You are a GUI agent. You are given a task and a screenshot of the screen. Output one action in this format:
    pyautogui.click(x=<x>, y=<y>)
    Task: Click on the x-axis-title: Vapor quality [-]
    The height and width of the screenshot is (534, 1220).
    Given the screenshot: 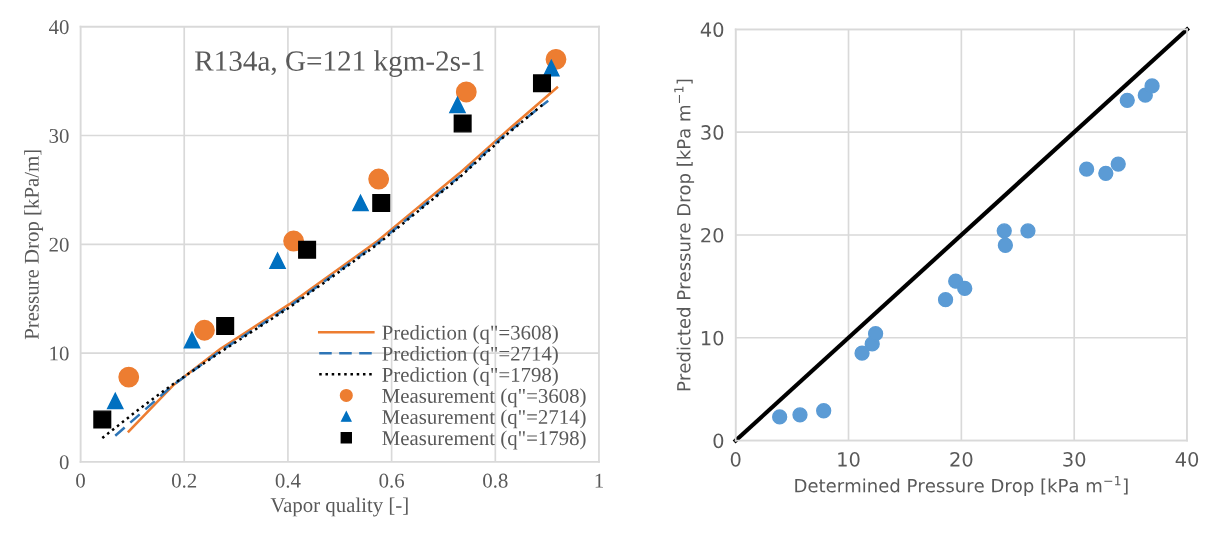 What is the action you would take?
    pyautogui.click(x=339, y=507)
    